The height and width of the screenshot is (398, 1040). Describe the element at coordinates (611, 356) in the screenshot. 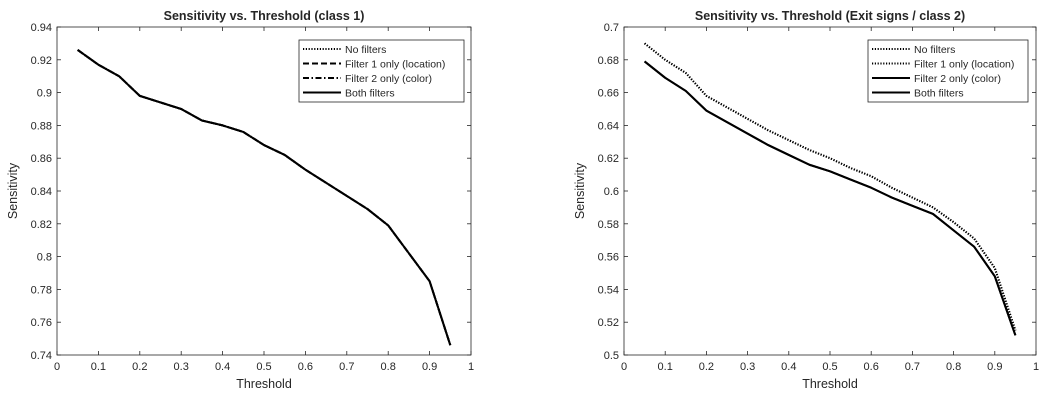

I see `y-tick-label: 0.5` at that location.